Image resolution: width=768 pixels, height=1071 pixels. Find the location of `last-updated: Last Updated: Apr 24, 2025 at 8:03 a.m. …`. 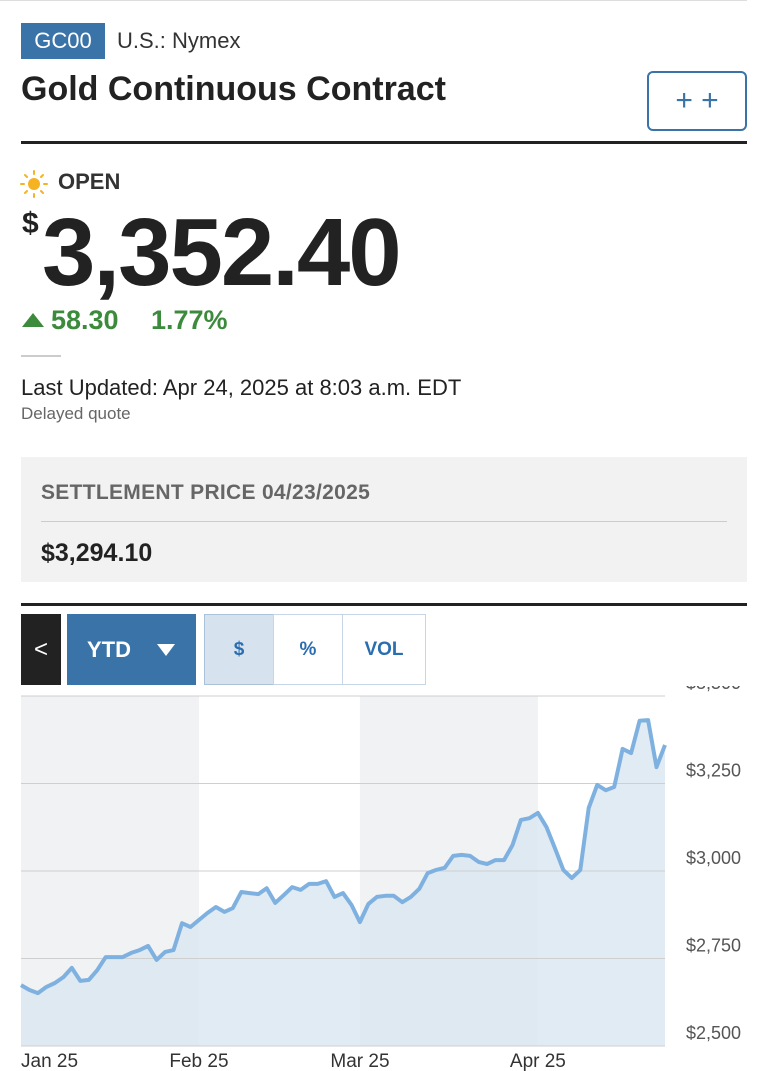

last-updated: Last Updated: Apr 24, 2025 at 8:03 a.m. … is located at coordinates (241, 387).